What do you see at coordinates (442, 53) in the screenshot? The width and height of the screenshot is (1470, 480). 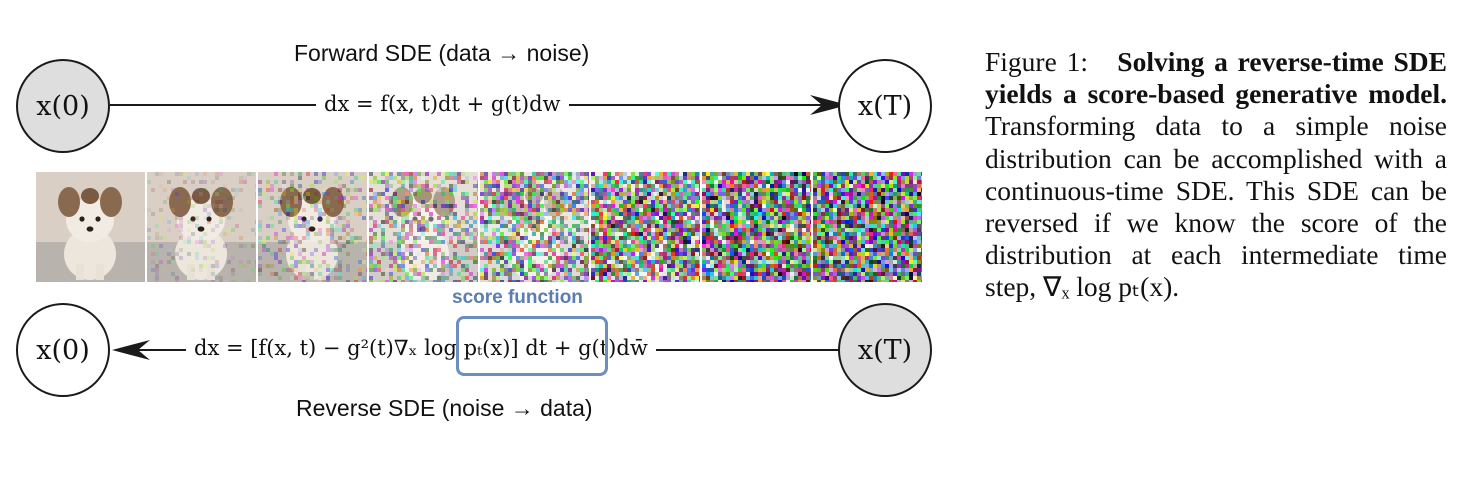 I see `forward-sde-label: Forward SDE (data → noise)` at bounding box center [442, 53].